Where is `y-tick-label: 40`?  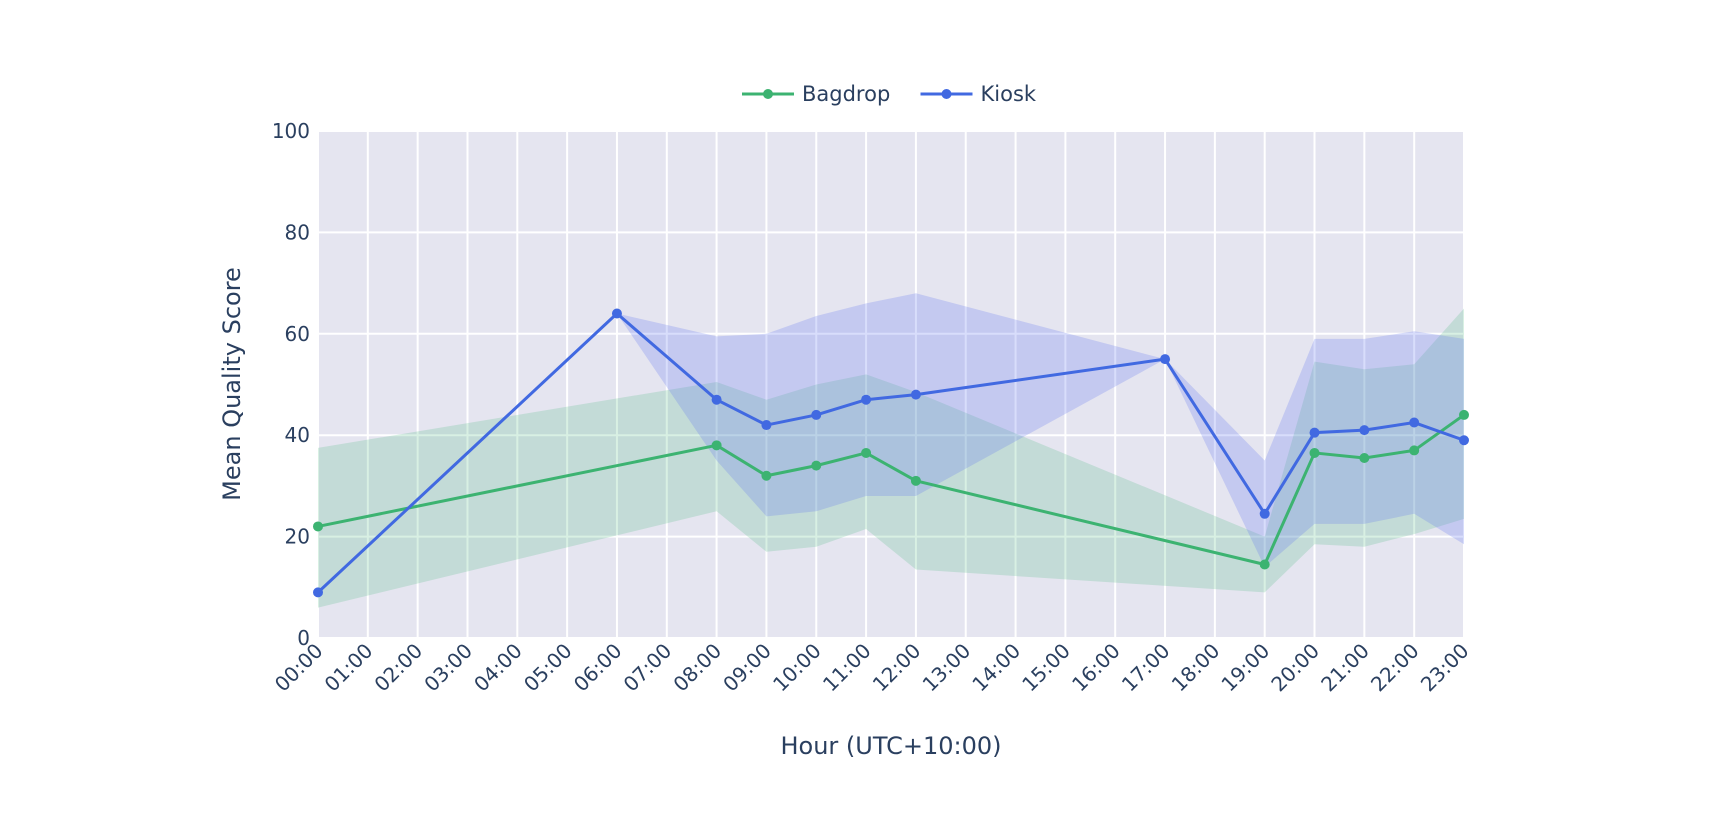
y-tick-label: 40 is located at coordinates (297, 435).